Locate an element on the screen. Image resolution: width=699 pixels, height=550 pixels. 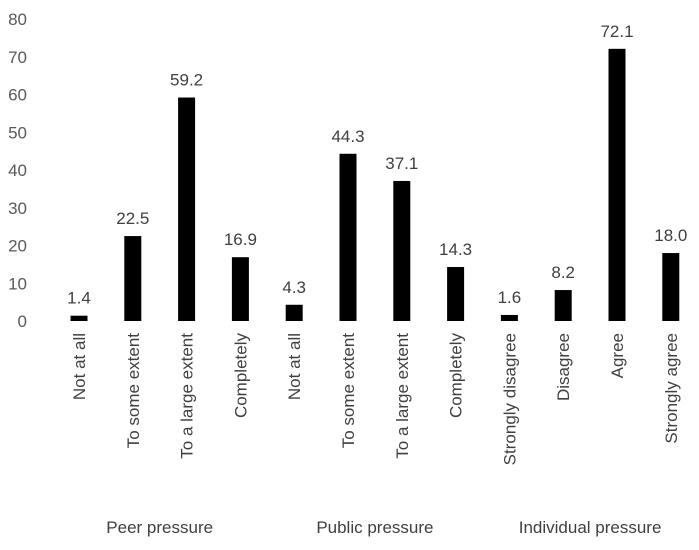
data-label: 22.5 is located at coordinates (132, 218).